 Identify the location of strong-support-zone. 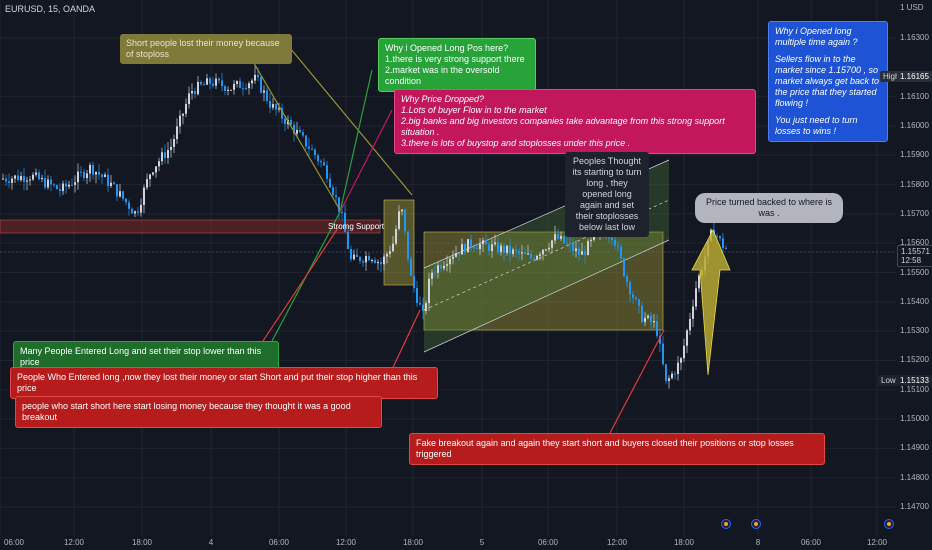
(190, 226).